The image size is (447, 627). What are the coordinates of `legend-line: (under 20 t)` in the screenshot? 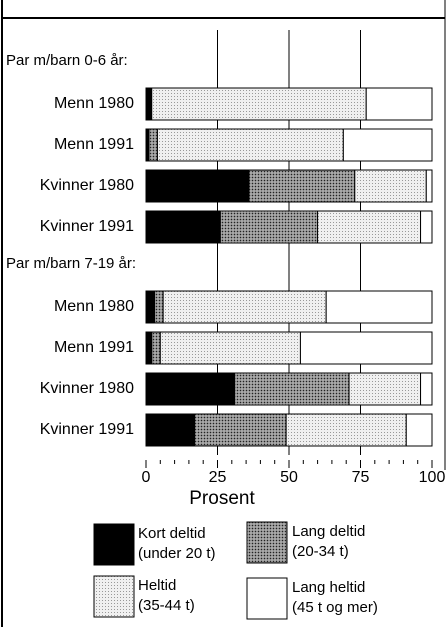 It's located at (177, 553).